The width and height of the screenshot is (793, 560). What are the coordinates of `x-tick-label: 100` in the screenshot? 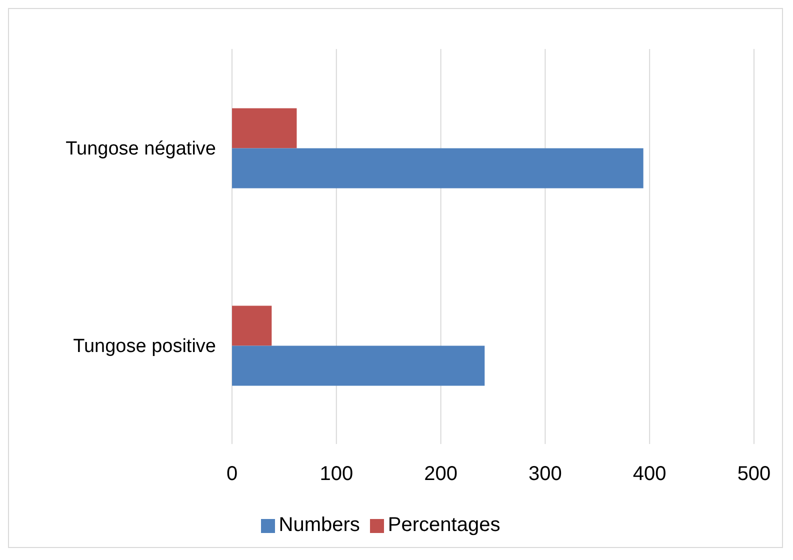 It's located at (337, 474).